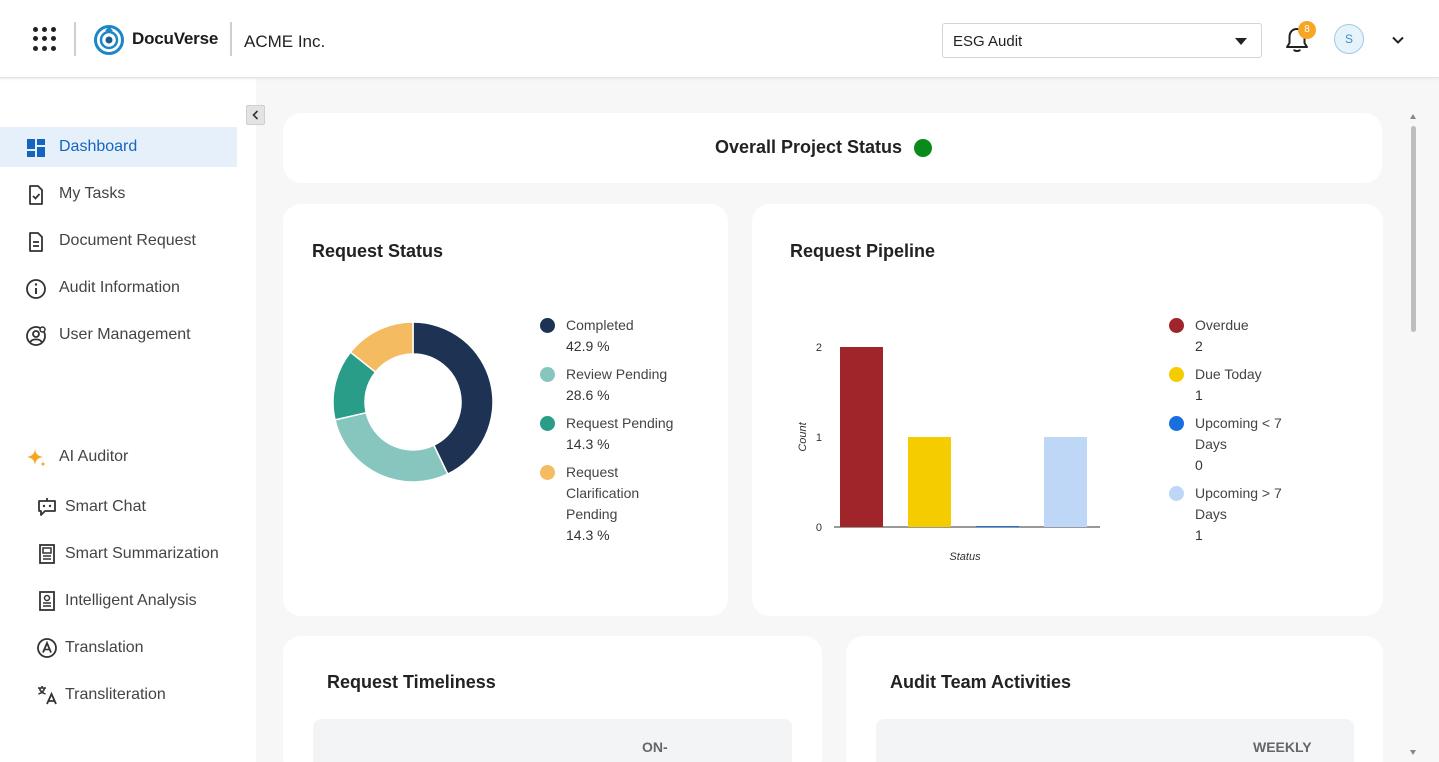 The image size is (1439, 762). Describe the element at coordinates (1199, 465) in the screenshot. I see `legend-value: 0` at that location.